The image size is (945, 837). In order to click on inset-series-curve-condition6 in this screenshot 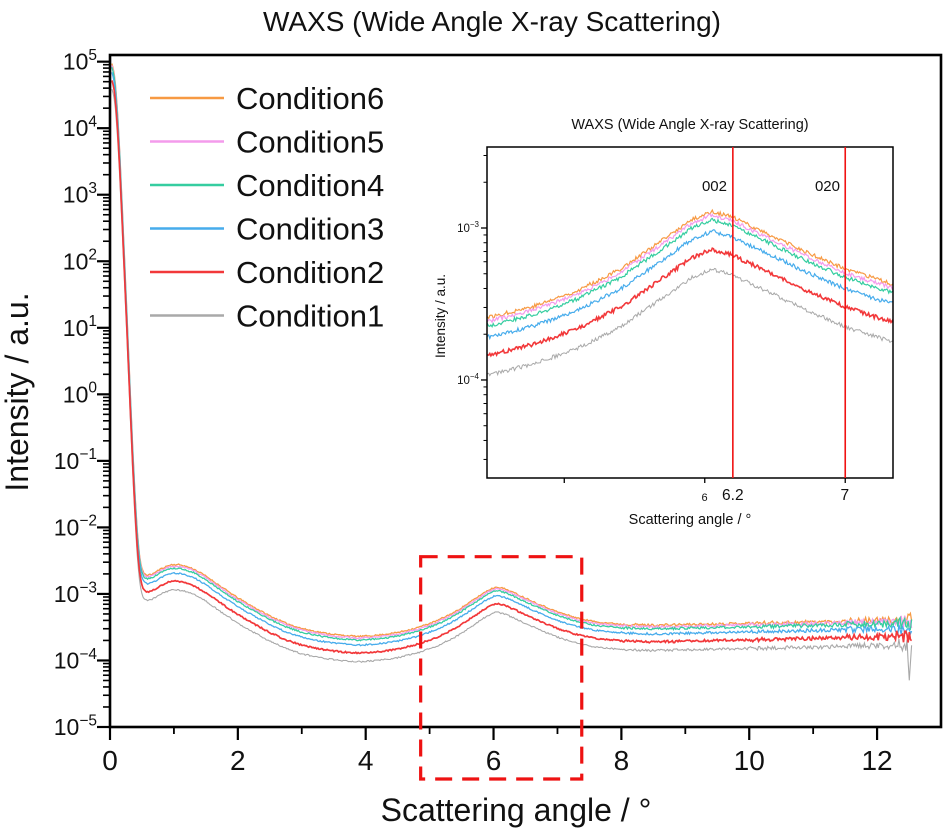, I will do `click(690, 264)`.